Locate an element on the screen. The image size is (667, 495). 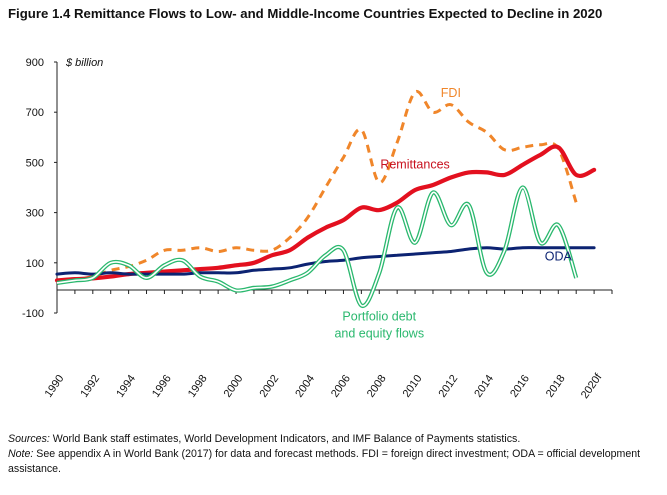
annotation-oda: ODA is located at coordinates (559, 256).